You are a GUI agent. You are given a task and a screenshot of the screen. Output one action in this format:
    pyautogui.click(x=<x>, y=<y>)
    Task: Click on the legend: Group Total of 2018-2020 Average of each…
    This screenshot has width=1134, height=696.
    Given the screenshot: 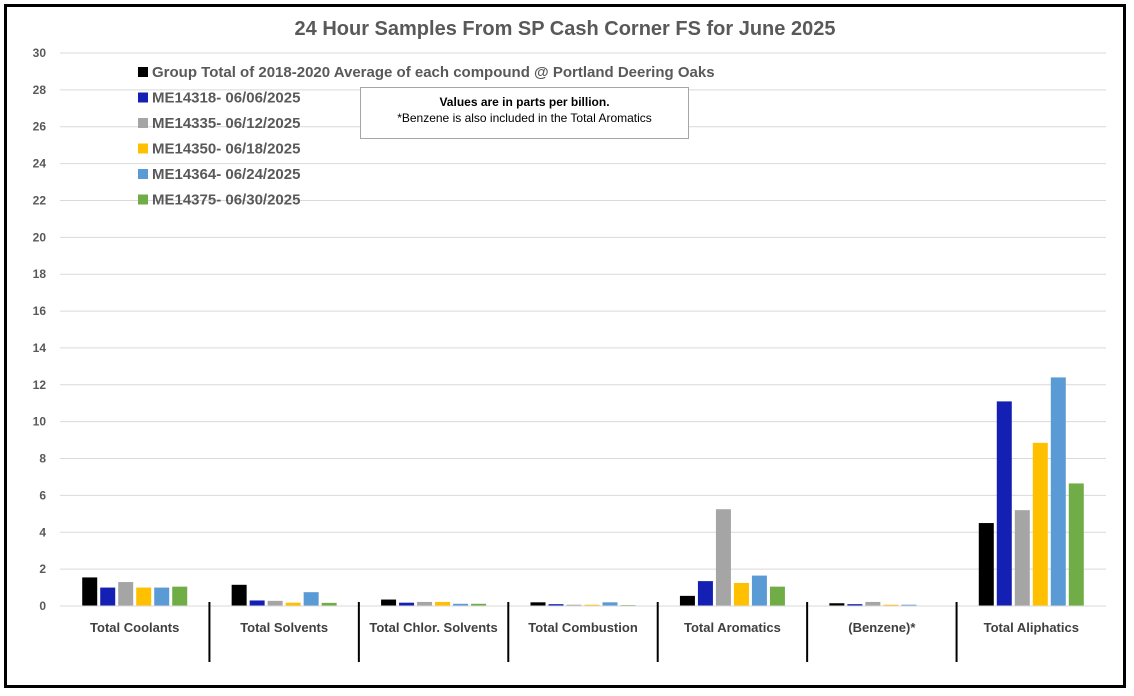 What is the action you would take?
    pyautogui.click(x=426, y=136)
    